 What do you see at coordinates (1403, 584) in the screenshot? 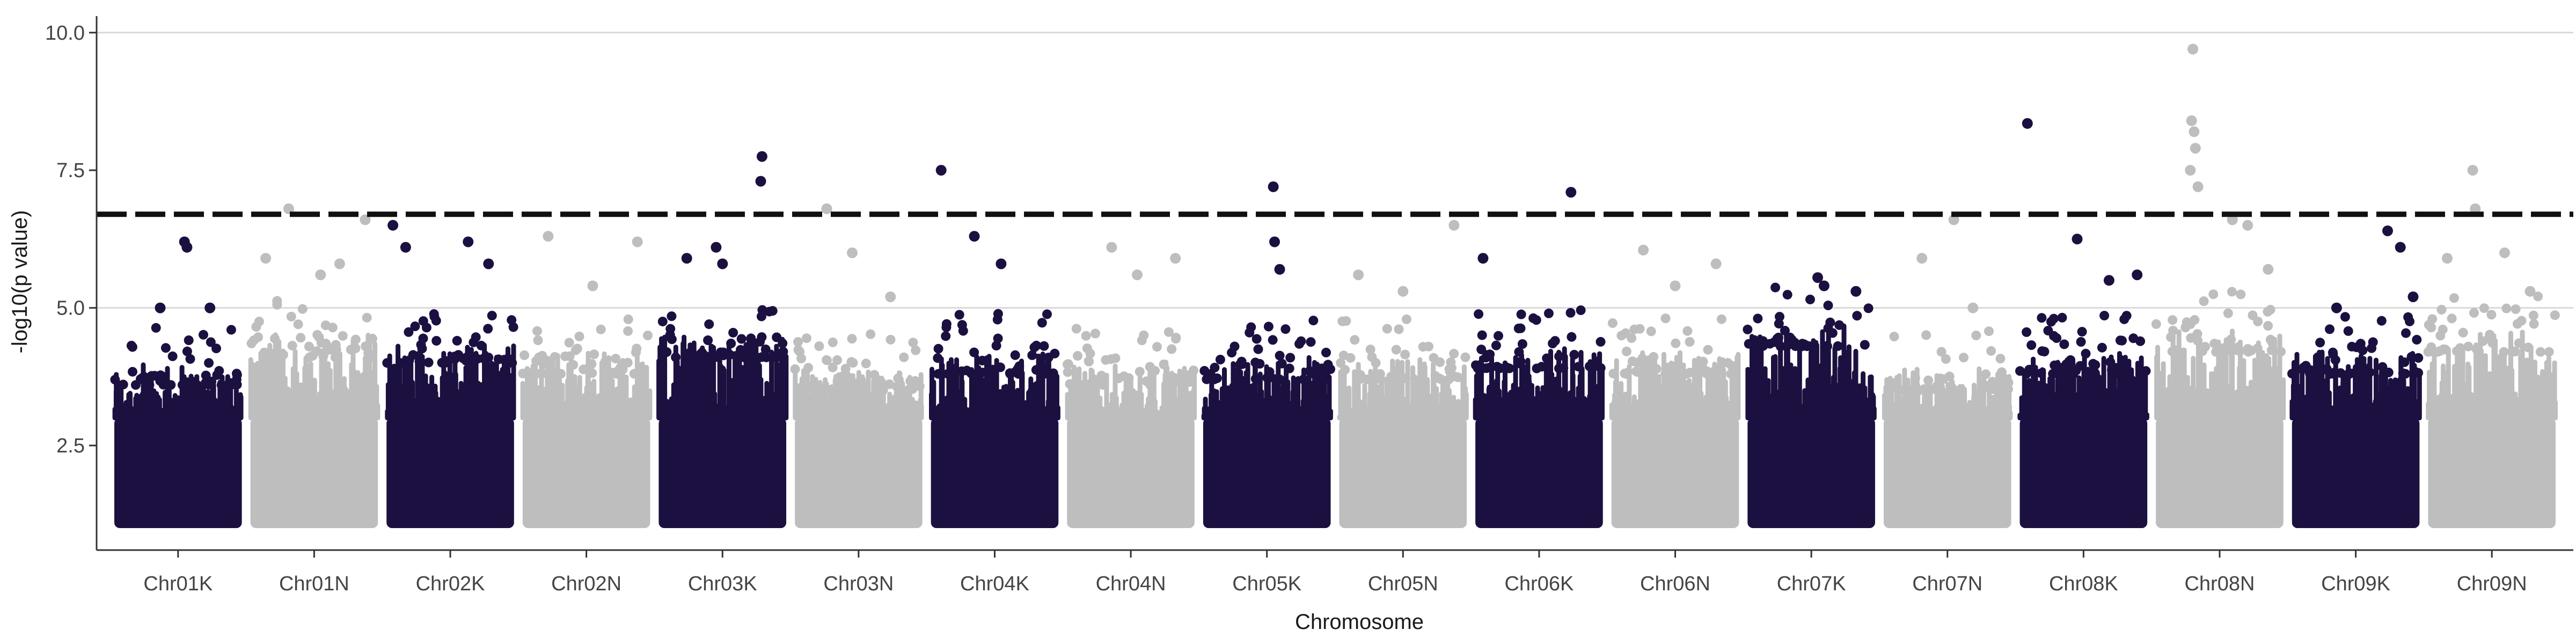
I see `x-tick-label: Chr05N` at bounding box center [1403, 584].